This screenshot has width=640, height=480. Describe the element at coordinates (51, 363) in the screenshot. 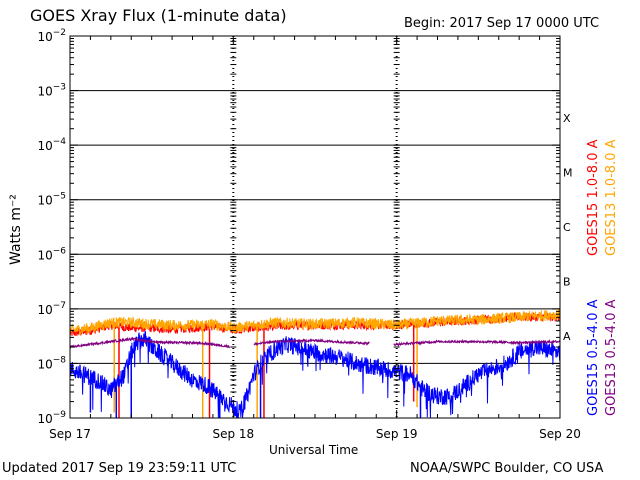

I see `y-tick-label: 10⁻⁸` at that location.